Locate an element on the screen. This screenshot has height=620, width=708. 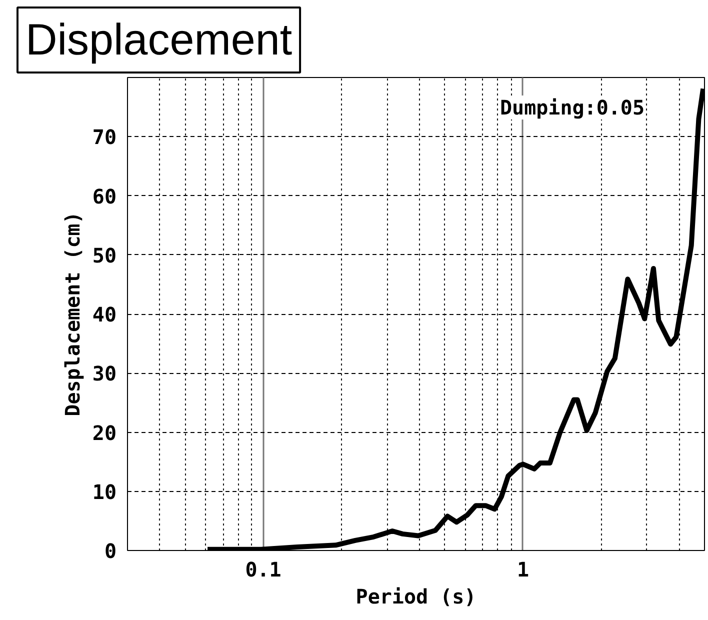
annotation: Dumping:0.05 is located at coordinates (572, 108).